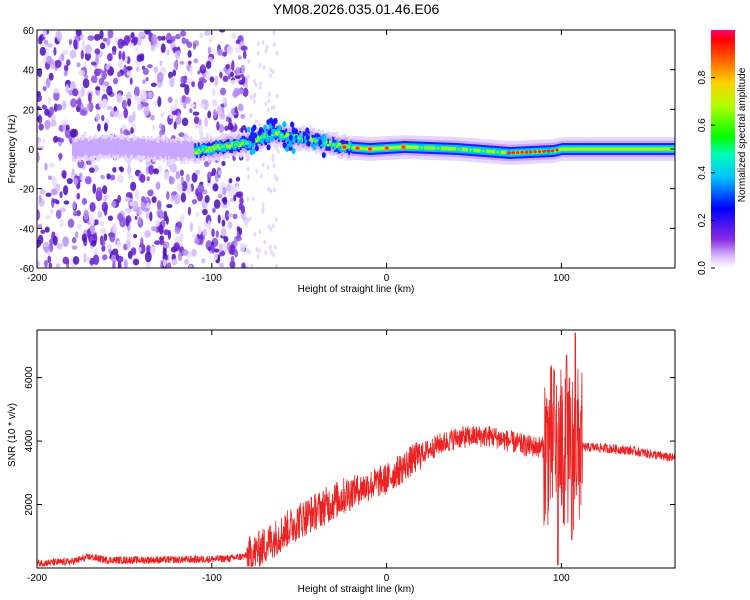 The image size is (750, 600). What do you see at coordinates (723, 149) in the screenshot?
I see `colorbar-gradient` at bounding box center [723, 149].